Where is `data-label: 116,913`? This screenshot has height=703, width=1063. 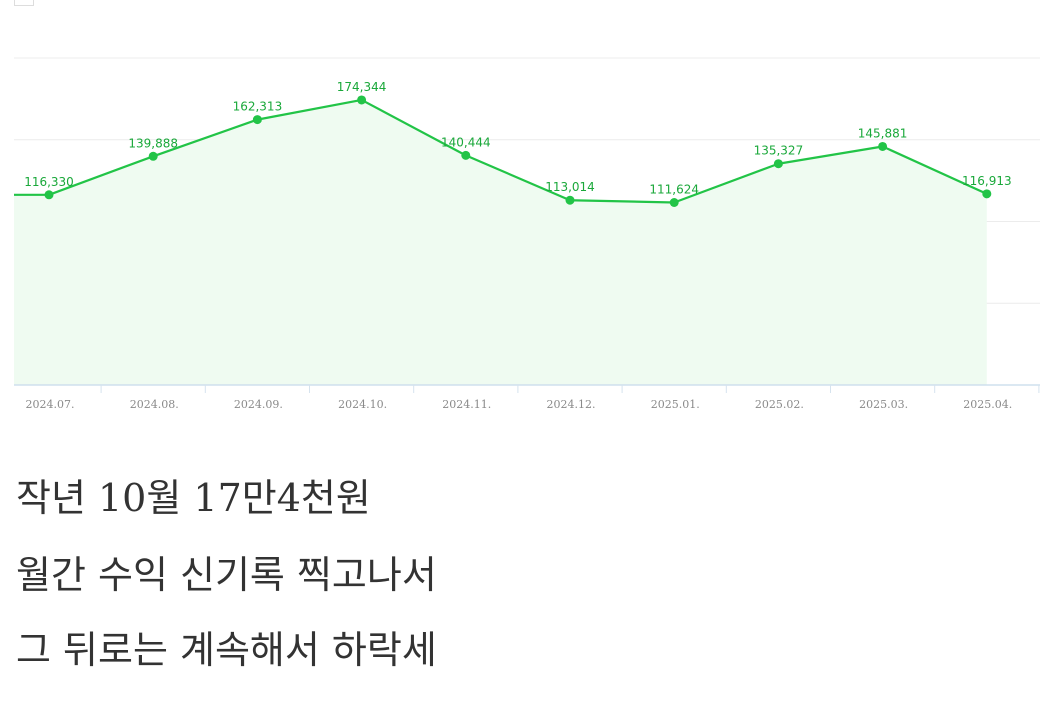 data-label: 116,913 is located at coordinates (987, 181).